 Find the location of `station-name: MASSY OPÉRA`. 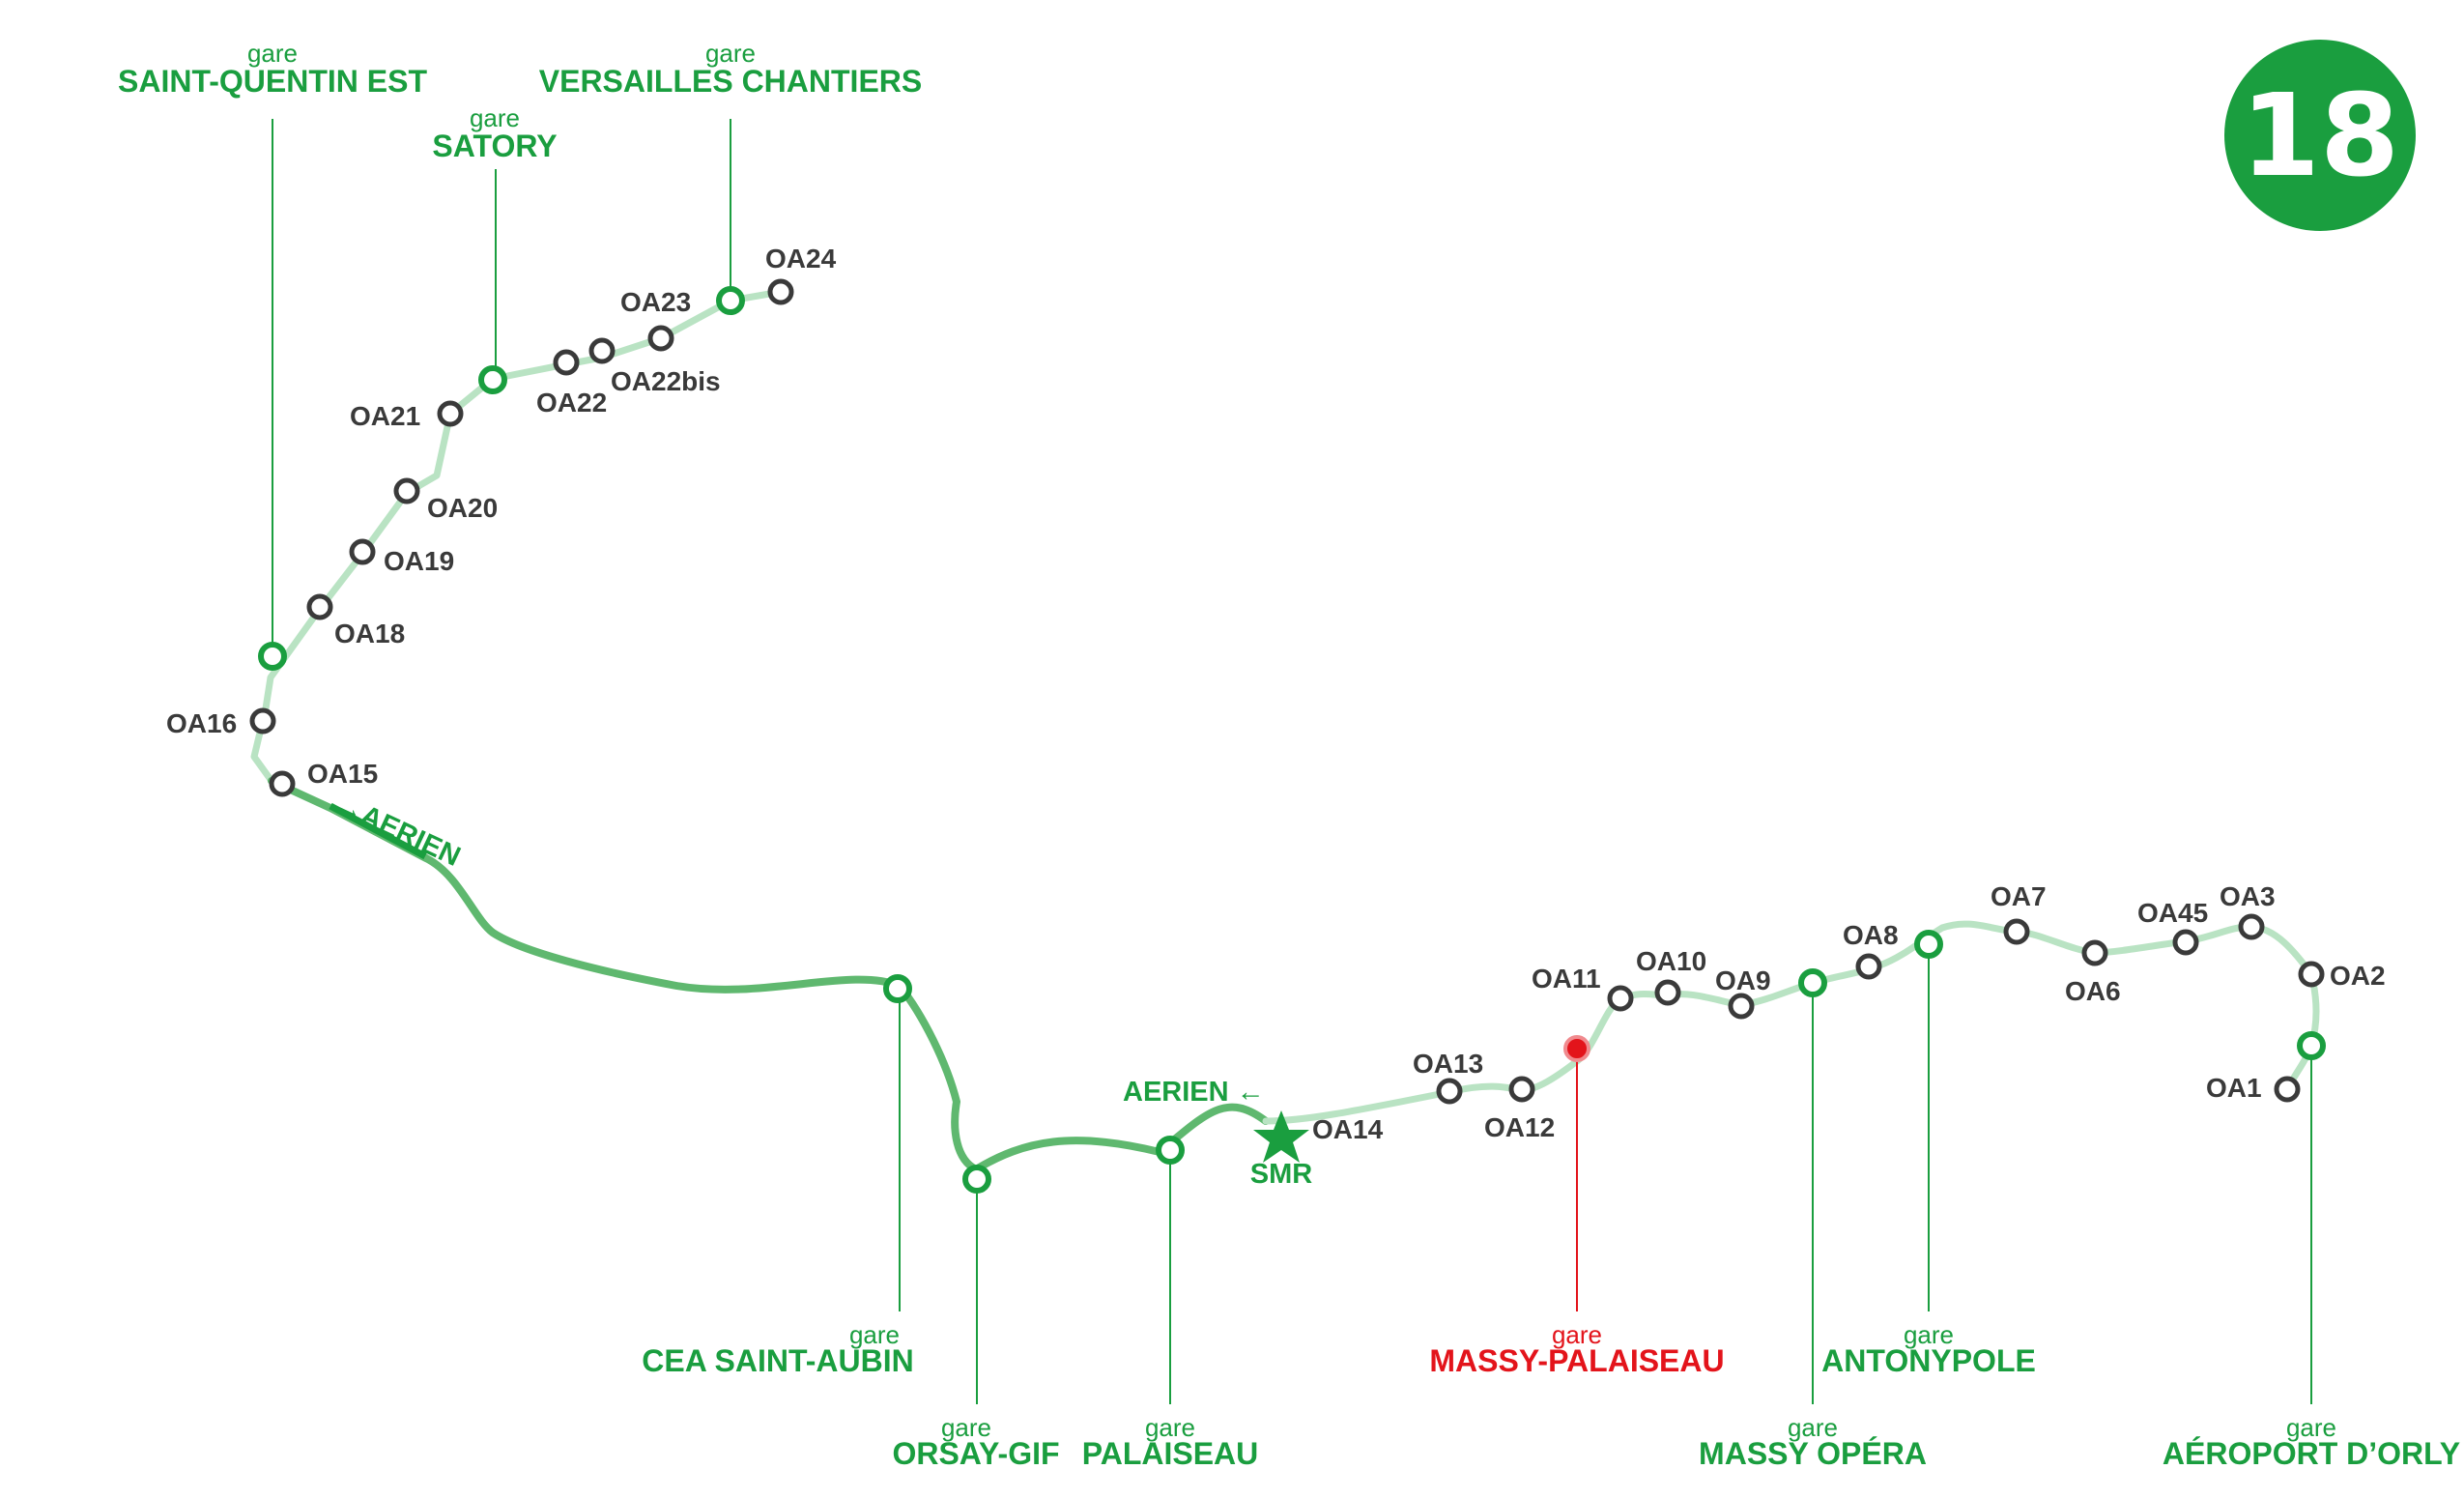

station-name: MASSY OPÉRA is located at coordinates (1813, 1453).